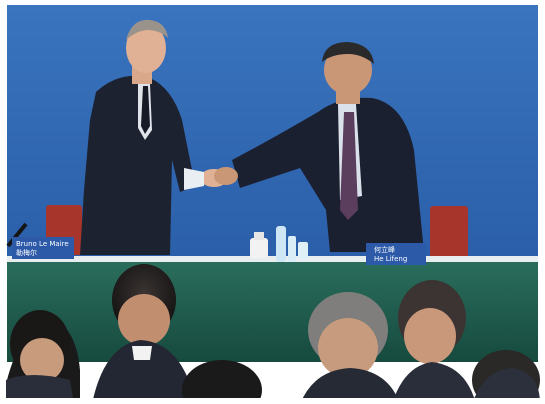 Image resolution: width=545 pixels, height=404 pixels. What do you see at coordinates (26, 252) in the screenshot?
I see `placard-left-line2: 勒梅尔` at bounding box center [26, 252].